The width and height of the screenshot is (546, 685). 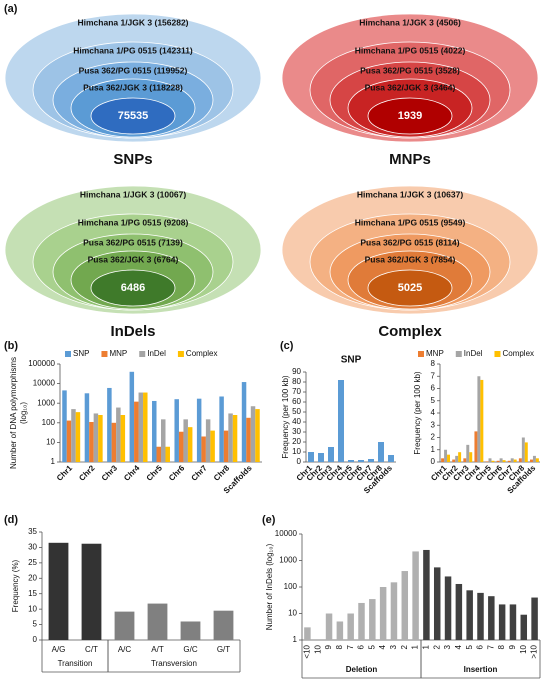 I want to click on y-tick-label: 0, so click(x=433, y=461).